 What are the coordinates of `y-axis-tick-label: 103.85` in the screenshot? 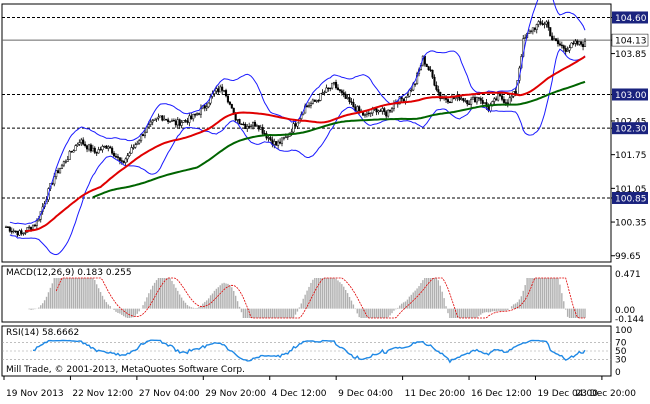 It's located at (631, 55).